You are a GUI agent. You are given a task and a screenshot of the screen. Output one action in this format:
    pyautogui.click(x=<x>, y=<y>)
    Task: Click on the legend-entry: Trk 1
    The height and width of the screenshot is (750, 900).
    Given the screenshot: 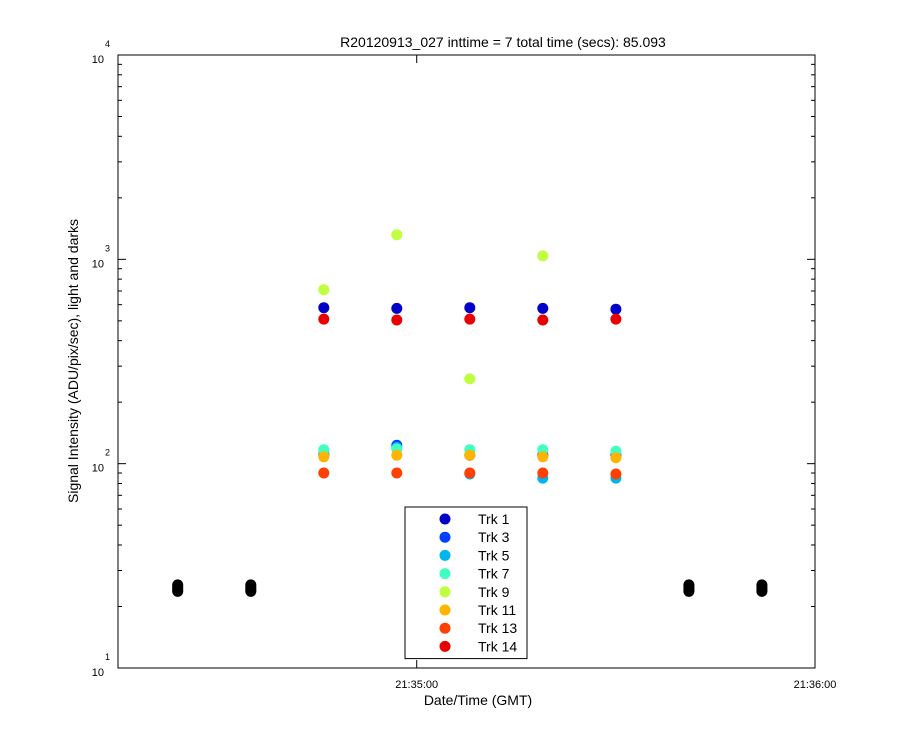 What is the action you would take?
    pyautogui.click(x=494, y=519)
    